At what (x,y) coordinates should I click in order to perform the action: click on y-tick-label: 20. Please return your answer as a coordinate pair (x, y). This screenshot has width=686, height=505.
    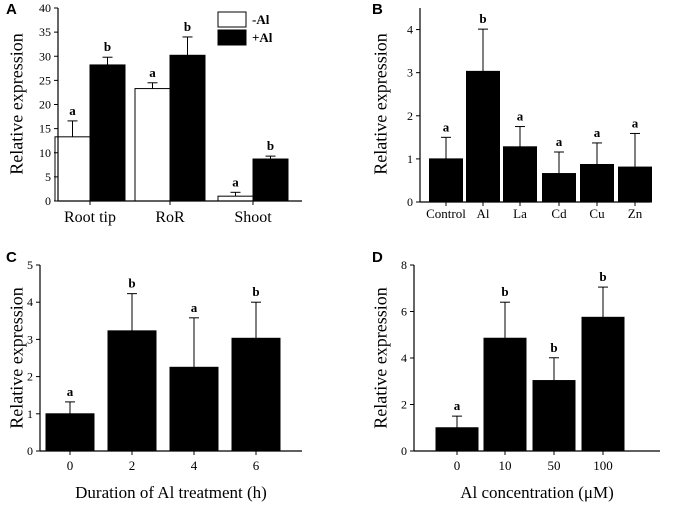
    Looking at the image, I should click on (45, 105).